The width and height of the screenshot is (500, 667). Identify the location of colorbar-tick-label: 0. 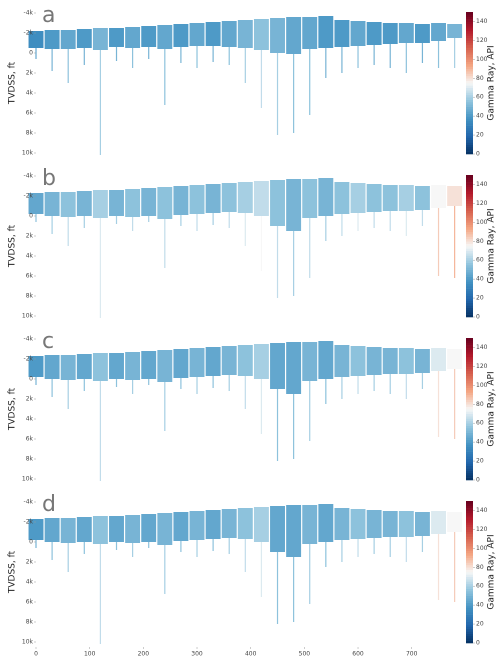
(478, 154).